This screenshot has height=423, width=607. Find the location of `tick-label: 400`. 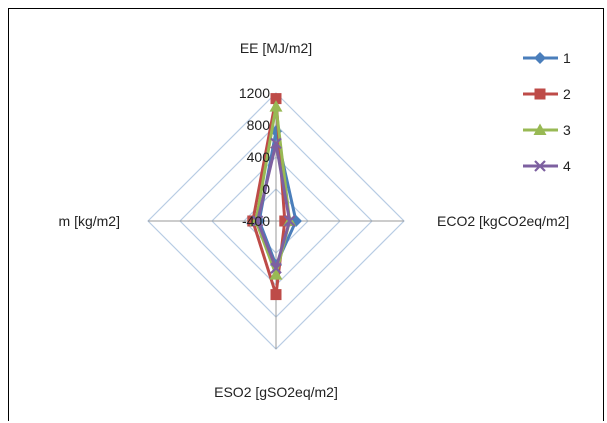

tick-label: 400 is located at coordinates (259, 157).